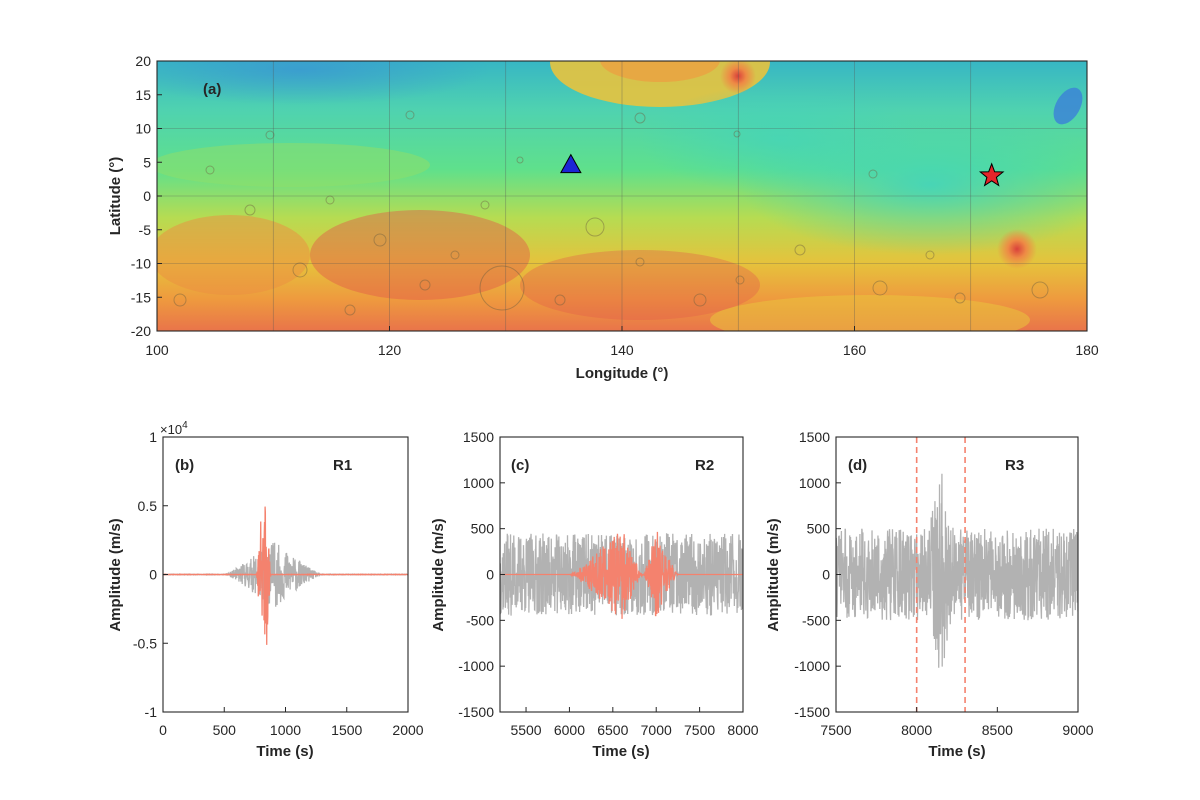  I want to click on x-tick-label: 1000, so click(285, 730).